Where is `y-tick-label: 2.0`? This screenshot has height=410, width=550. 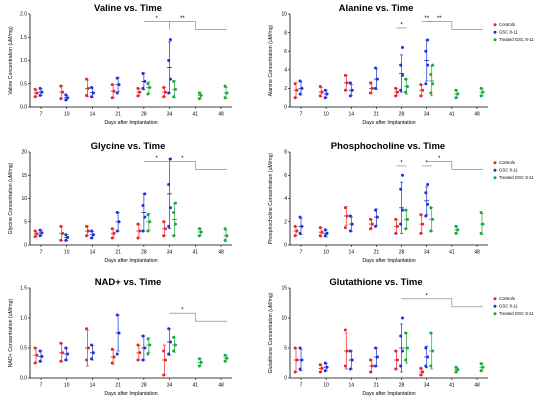
y-tick-label: 2.0 is located at coordinates (23, 15).